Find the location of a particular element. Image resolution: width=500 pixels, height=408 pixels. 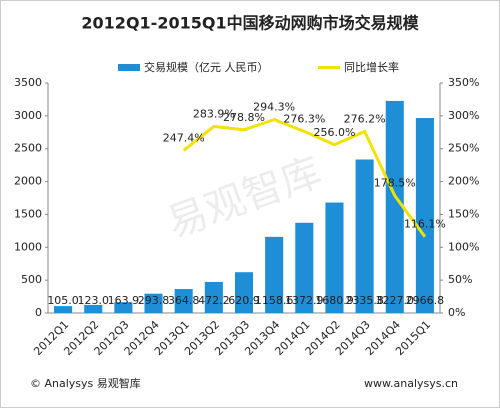

bar-label: 1158.6 is located at coordinates (274, 300).